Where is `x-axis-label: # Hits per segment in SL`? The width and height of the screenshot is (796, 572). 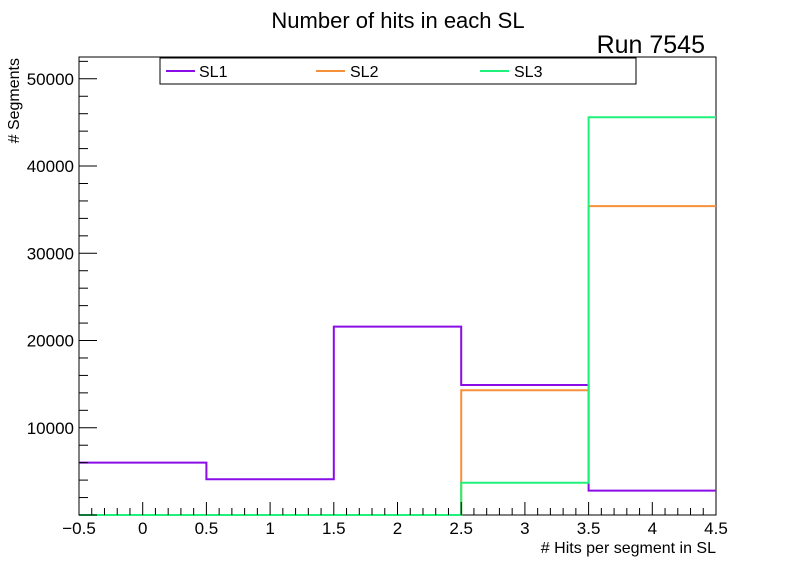 x-axis-label: # Hits per segment in SL is located at coordinates (628, 548).